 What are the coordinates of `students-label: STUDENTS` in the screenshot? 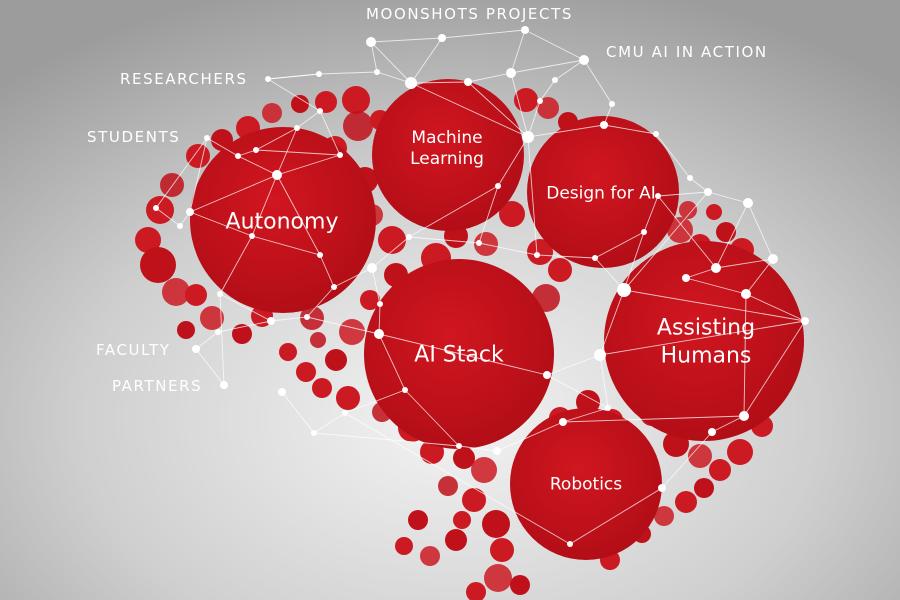 It's located at (134, 137).